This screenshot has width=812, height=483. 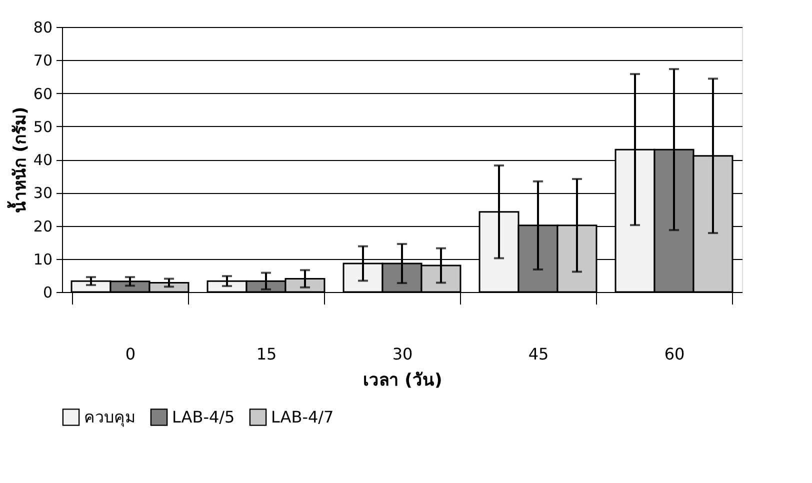 I want to click on x-axis-title: เวลา (วัน), so click(x=402, y=380).